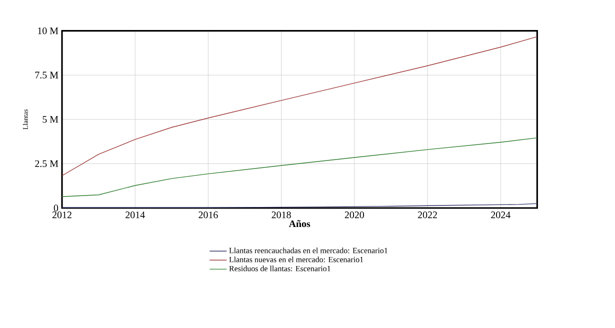 The height and width of the screenshot is (328, 615). I want to click on x-tick-label: 2016, so click(208, 215).